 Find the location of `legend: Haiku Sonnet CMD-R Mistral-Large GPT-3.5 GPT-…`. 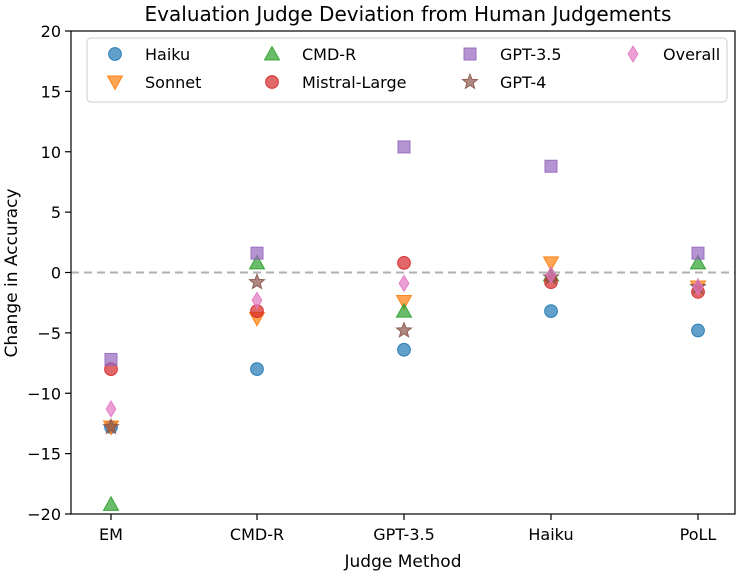

legend: Haiku Sonnet CMD-R Mistral-Large GPT-3.5 GPT-… is located at coordinates (407, 70).